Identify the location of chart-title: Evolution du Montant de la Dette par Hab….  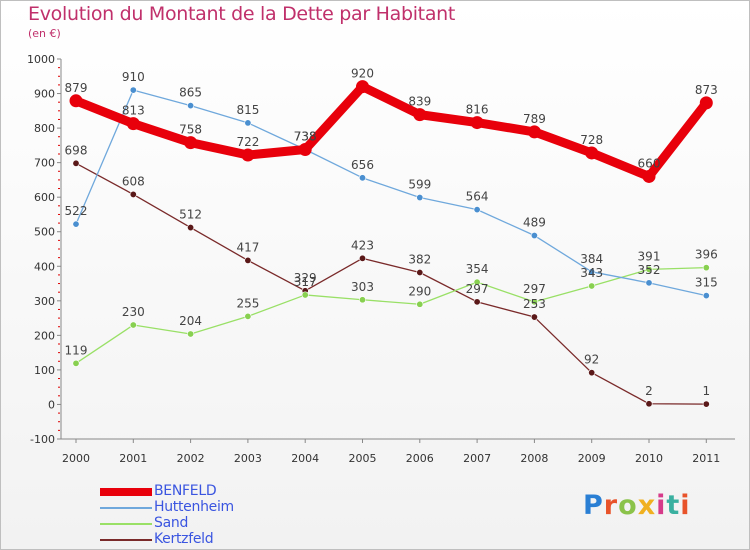
(242, 14).